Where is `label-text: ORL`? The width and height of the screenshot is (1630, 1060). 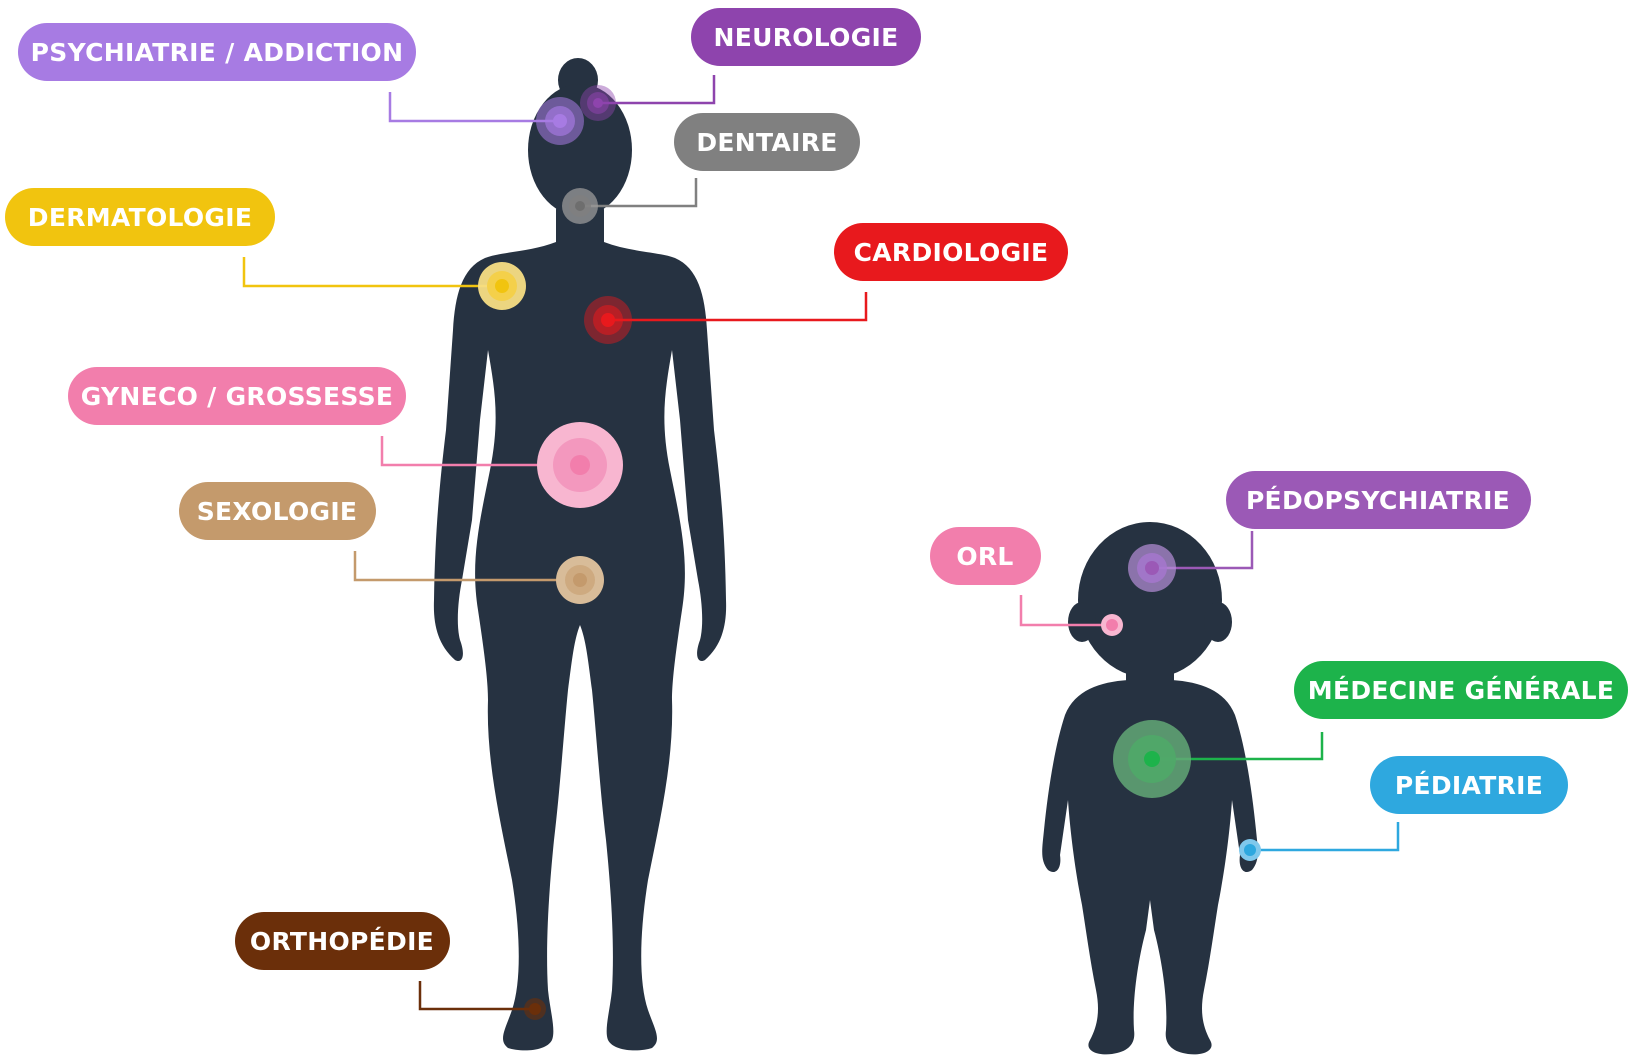 label-text: ORL is located at coordinates (984, 556).